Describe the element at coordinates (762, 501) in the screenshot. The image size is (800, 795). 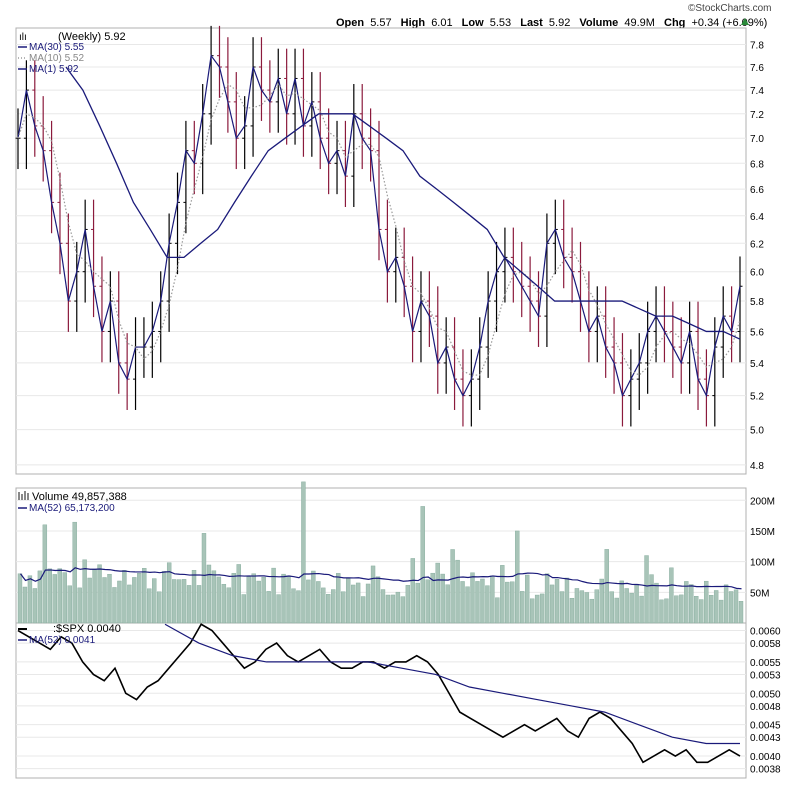
I see `volume-tick-label: 200M` at that location.